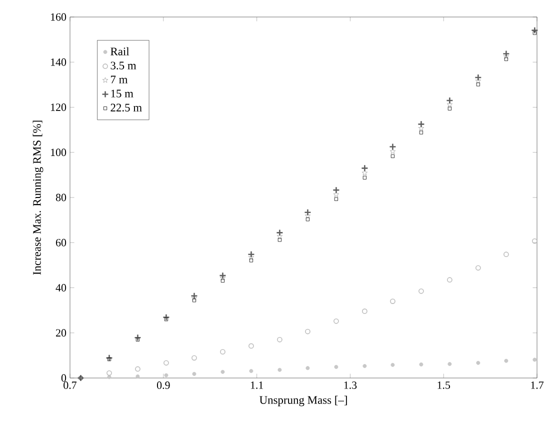 Image resolution: width=544 pixels, height=427 pixels. I want to click on y-tick-label: 100, so click(58, 152).